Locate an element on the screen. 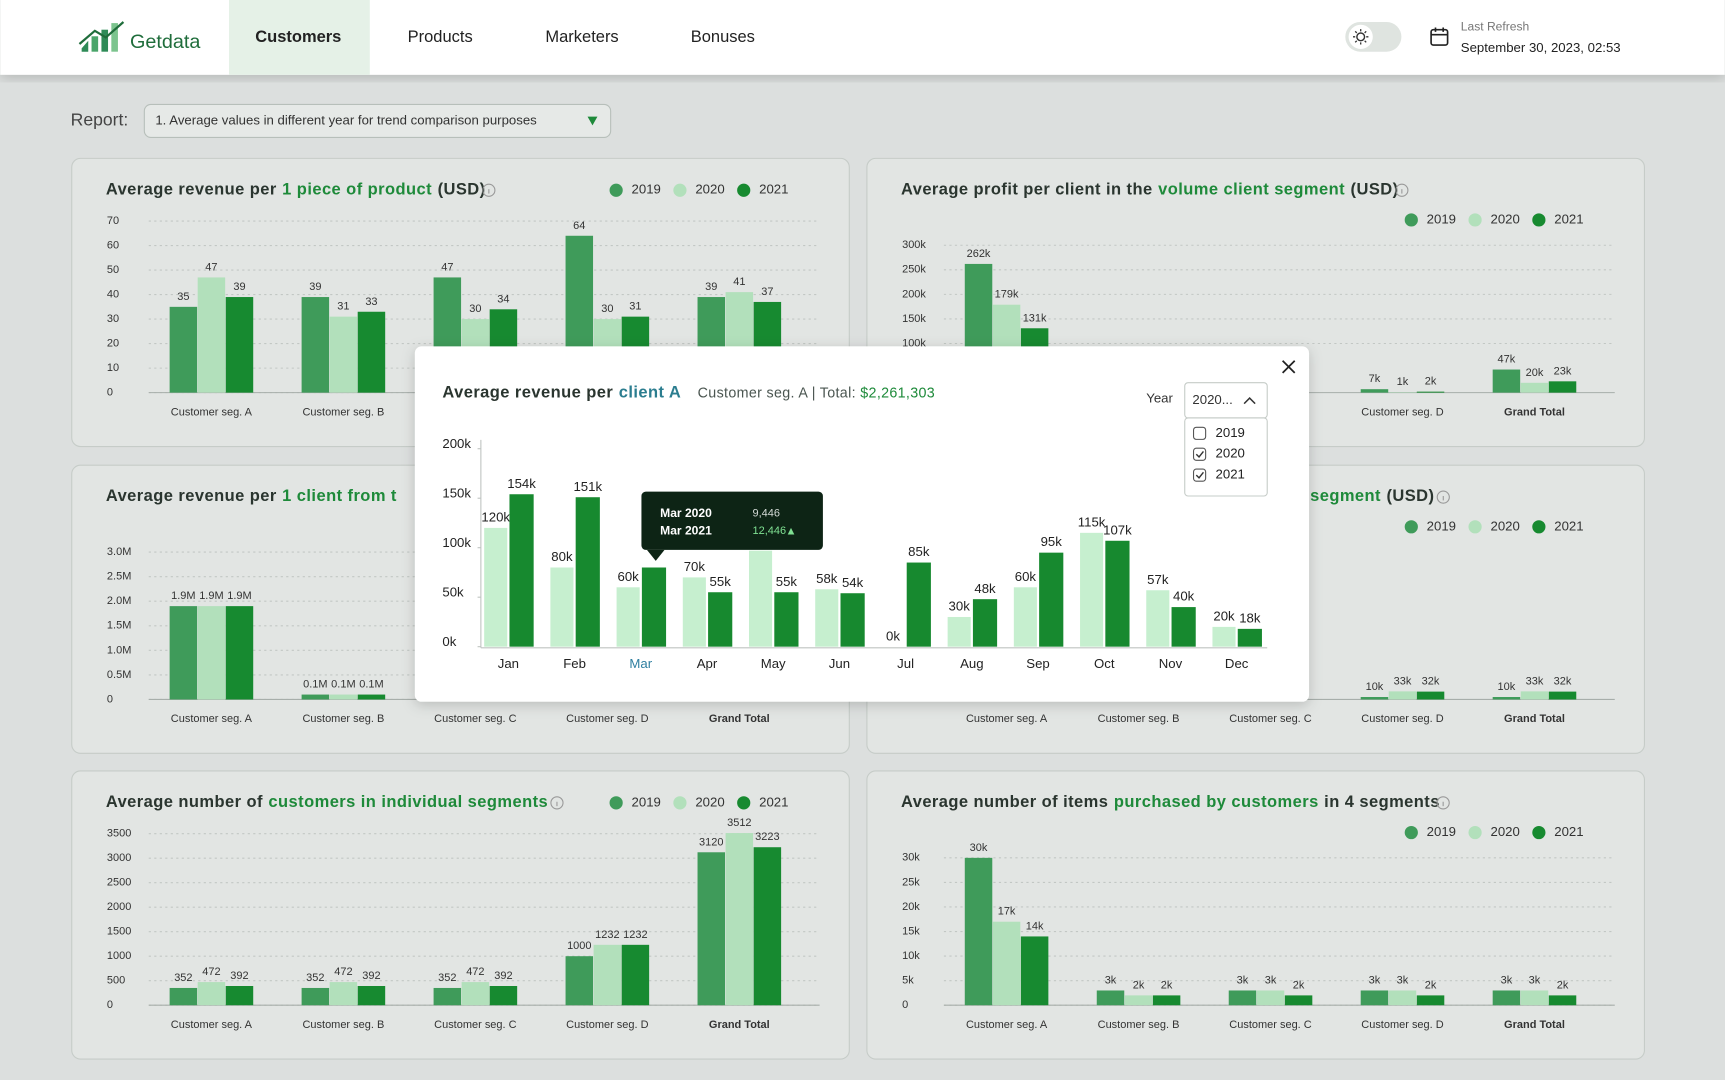 The width and height of the screenshot is (1725, 1080). data-label: 1k is located at coordinates (1403, 382).